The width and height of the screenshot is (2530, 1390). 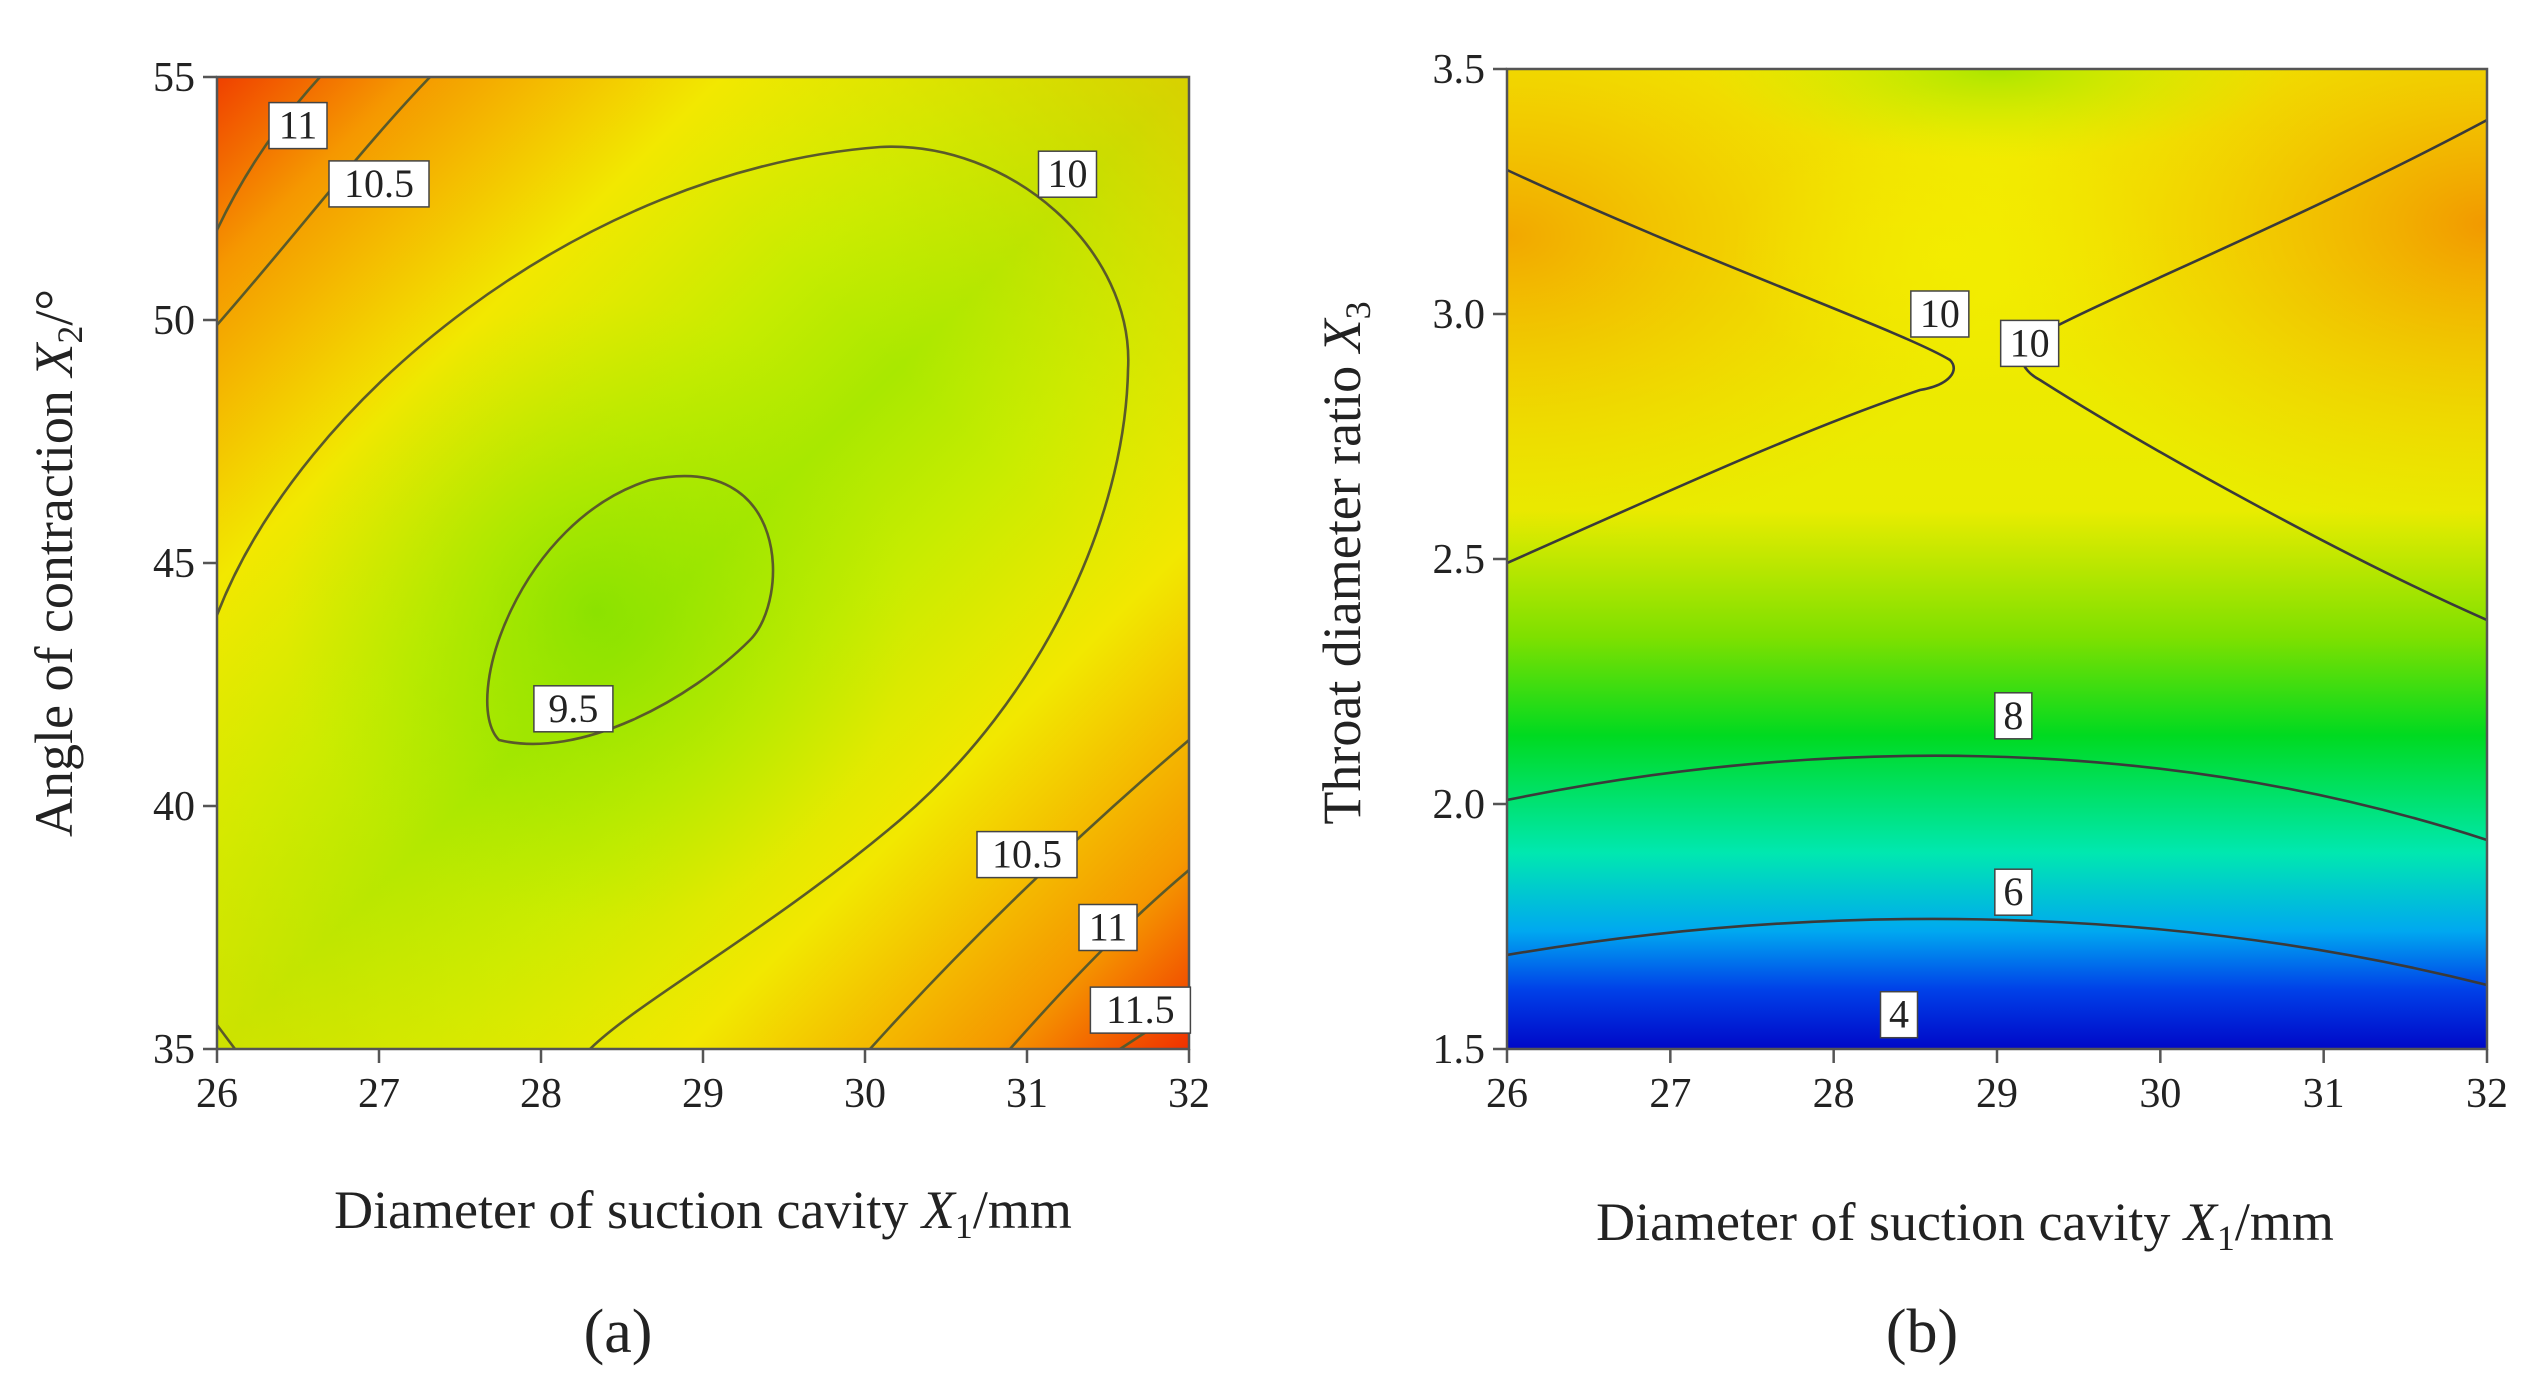 What do you see at coordinates (174, 564) in the screenshot?
I see `y-tick-label: 45` at bounding box center [174, 564].